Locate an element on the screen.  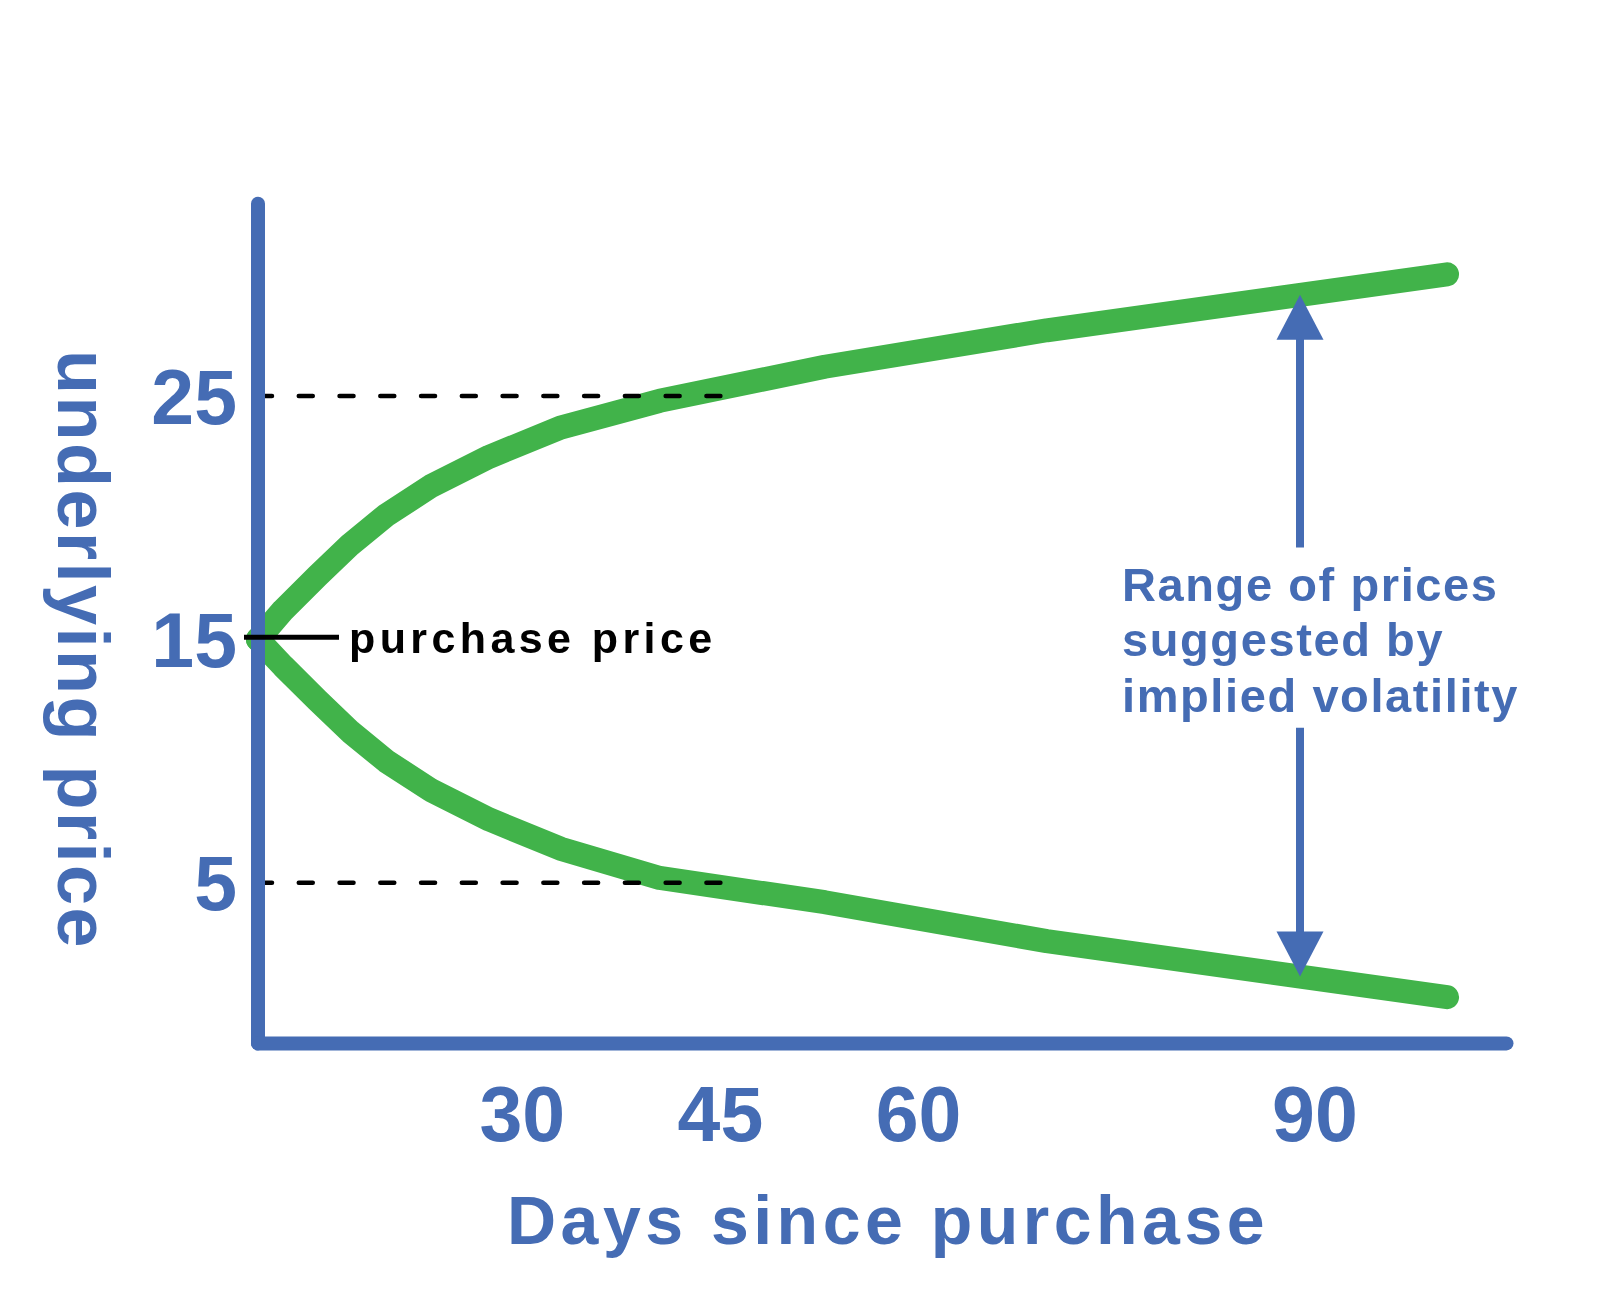
annotation: Range of prices suggested by implied volatility is located at coordinates (1321, 639).